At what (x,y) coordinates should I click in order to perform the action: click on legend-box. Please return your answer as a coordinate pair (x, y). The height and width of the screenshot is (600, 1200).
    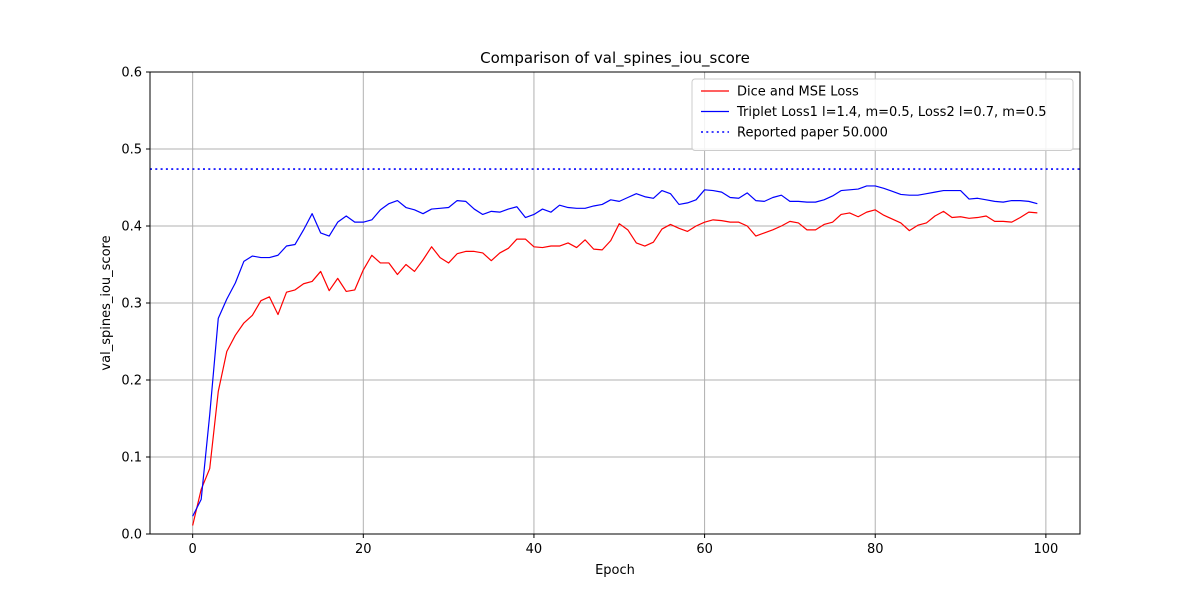
    Looking at the image, I should click on (882, 114).